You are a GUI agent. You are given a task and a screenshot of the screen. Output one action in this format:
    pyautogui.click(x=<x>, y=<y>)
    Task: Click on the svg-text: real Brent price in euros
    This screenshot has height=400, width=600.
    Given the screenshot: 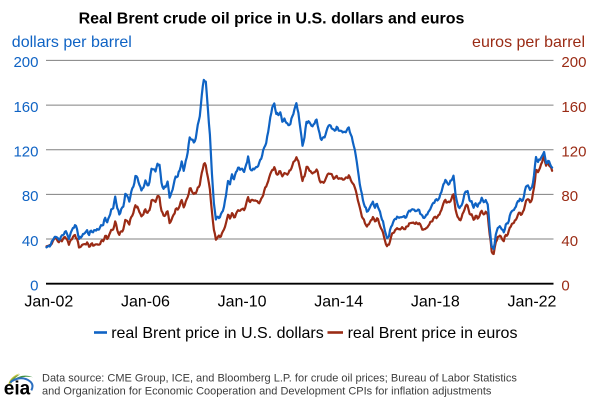 What is the action you would take?
    pyautogui.click(x=433, y=333)
    